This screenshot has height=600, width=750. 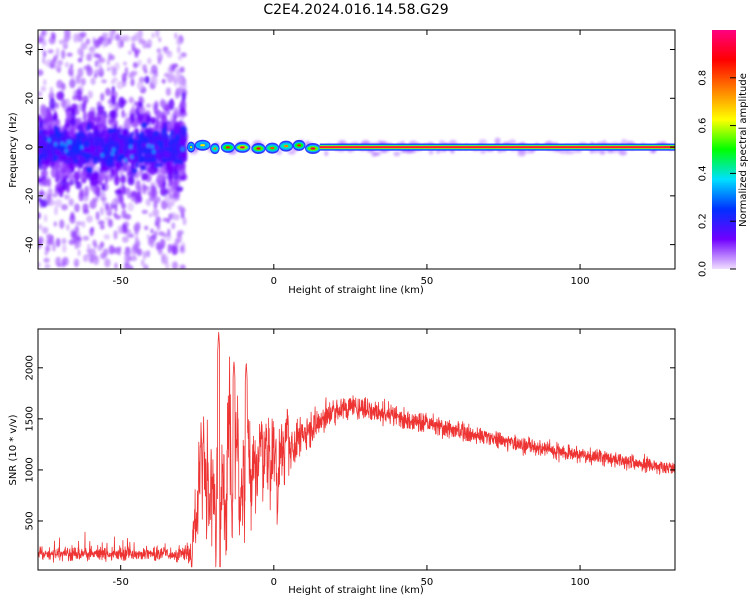 What do you see at coordinates (30, 196) in the screenshot?
I see `heatmap-y-tick-label: -20` at bounding box center [30, 196].